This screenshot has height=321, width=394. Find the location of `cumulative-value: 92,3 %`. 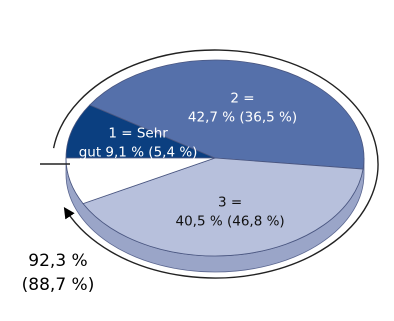

cumulative-value: 92,3 % is located at coordinates (57, 261).